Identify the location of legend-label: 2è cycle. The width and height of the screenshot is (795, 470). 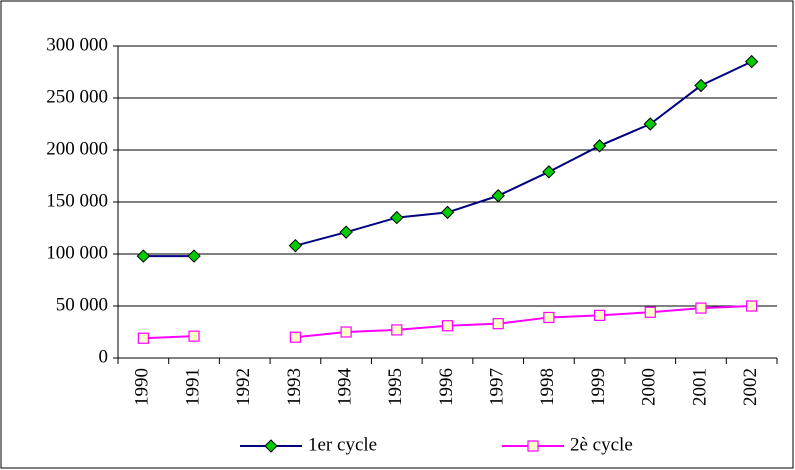
(601, 444).